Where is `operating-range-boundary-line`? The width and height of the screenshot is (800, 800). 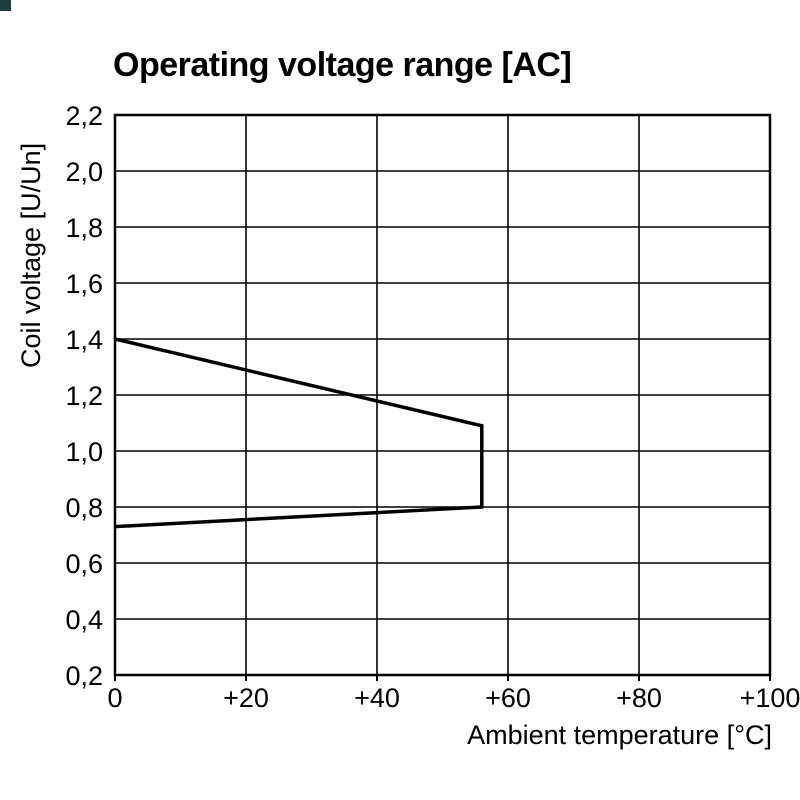
operating-range-boundary-line is located at coordinates (299, 433).